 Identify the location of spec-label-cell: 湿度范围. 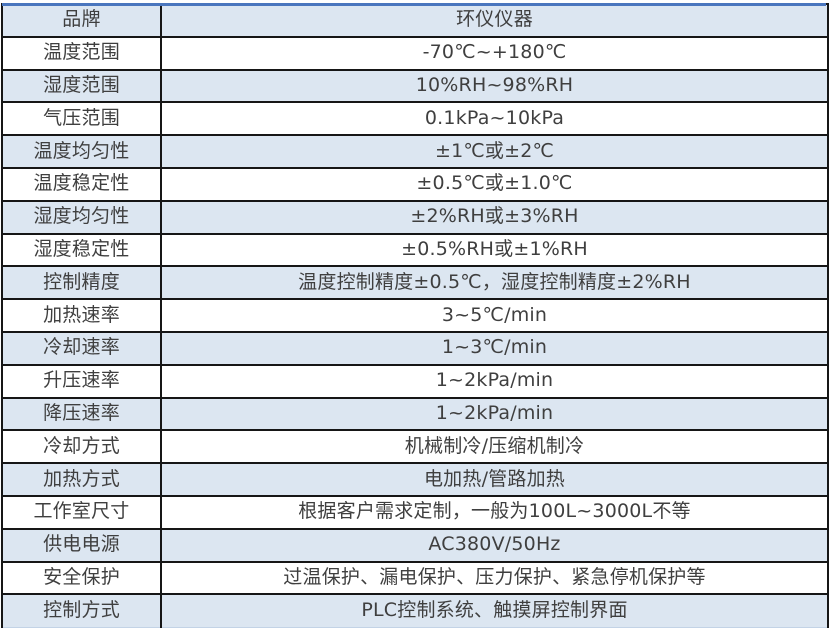
(81, 86).